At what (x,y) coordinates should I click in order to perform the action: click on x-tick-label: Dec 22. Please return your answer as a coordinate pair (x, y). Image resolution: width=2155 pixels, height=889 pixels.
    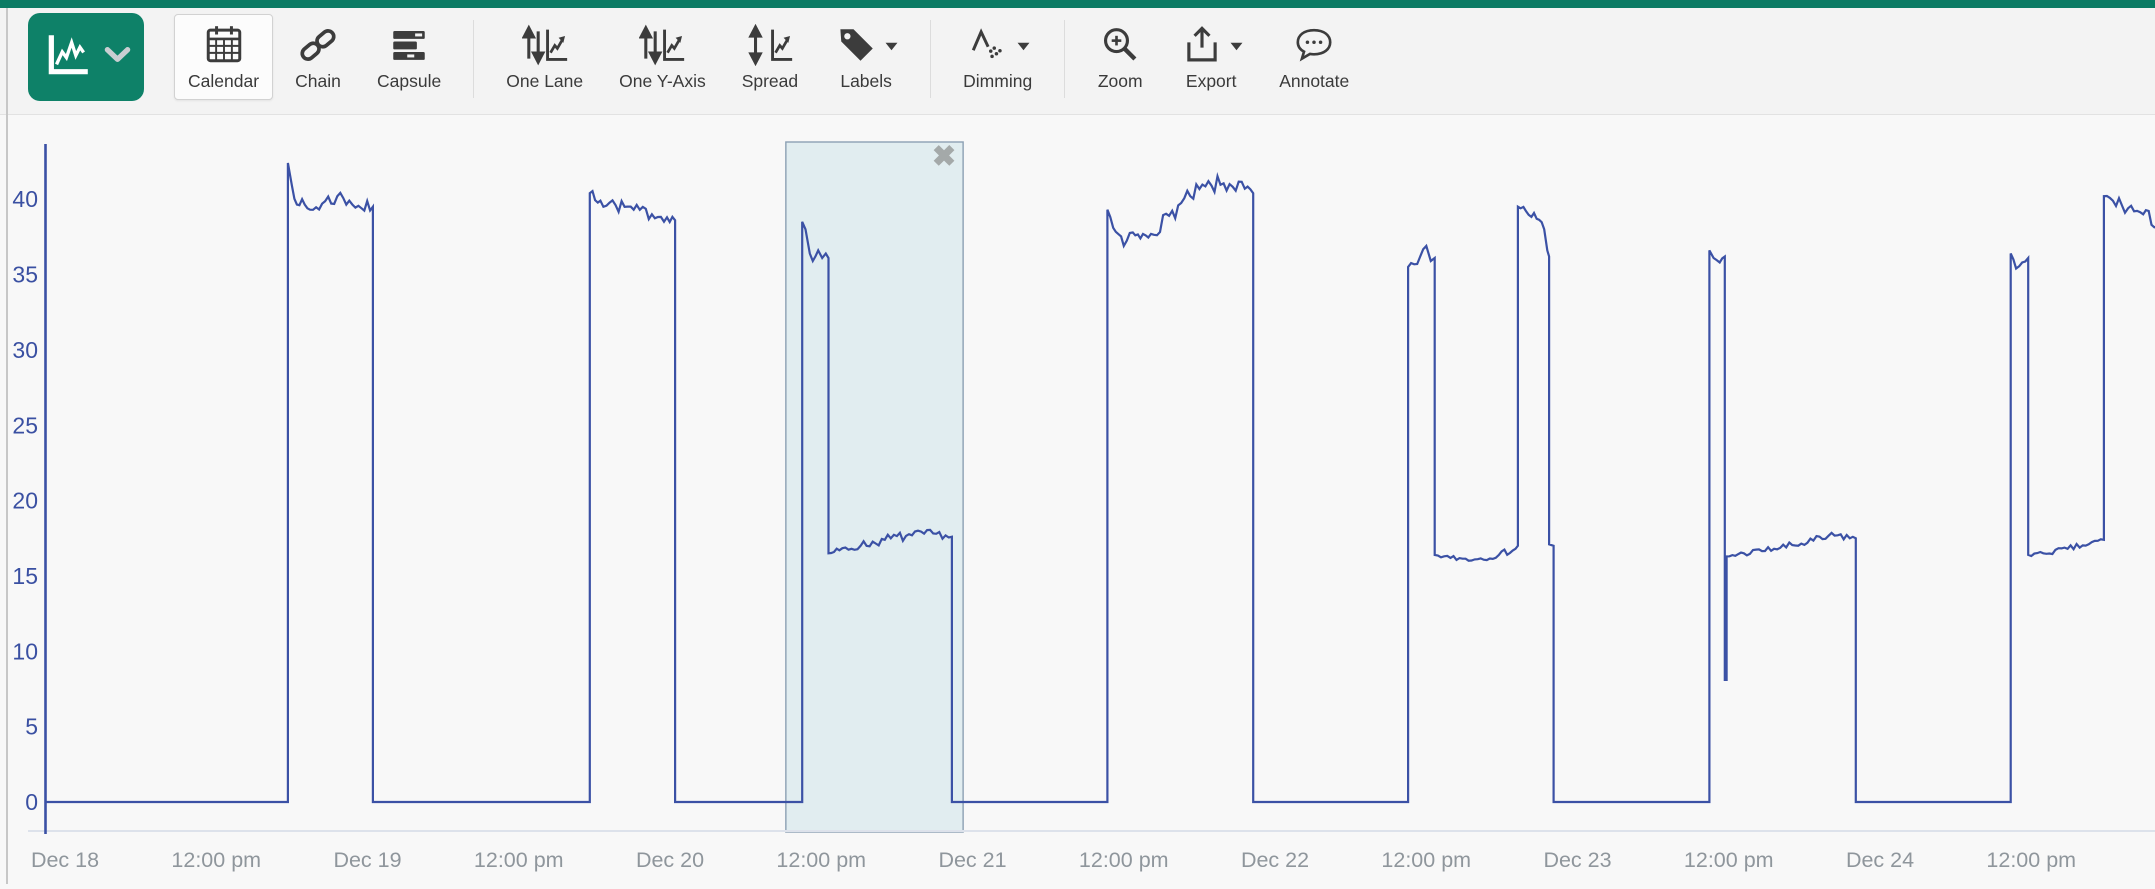
    Looking at the image, I should click on (1275, 860).